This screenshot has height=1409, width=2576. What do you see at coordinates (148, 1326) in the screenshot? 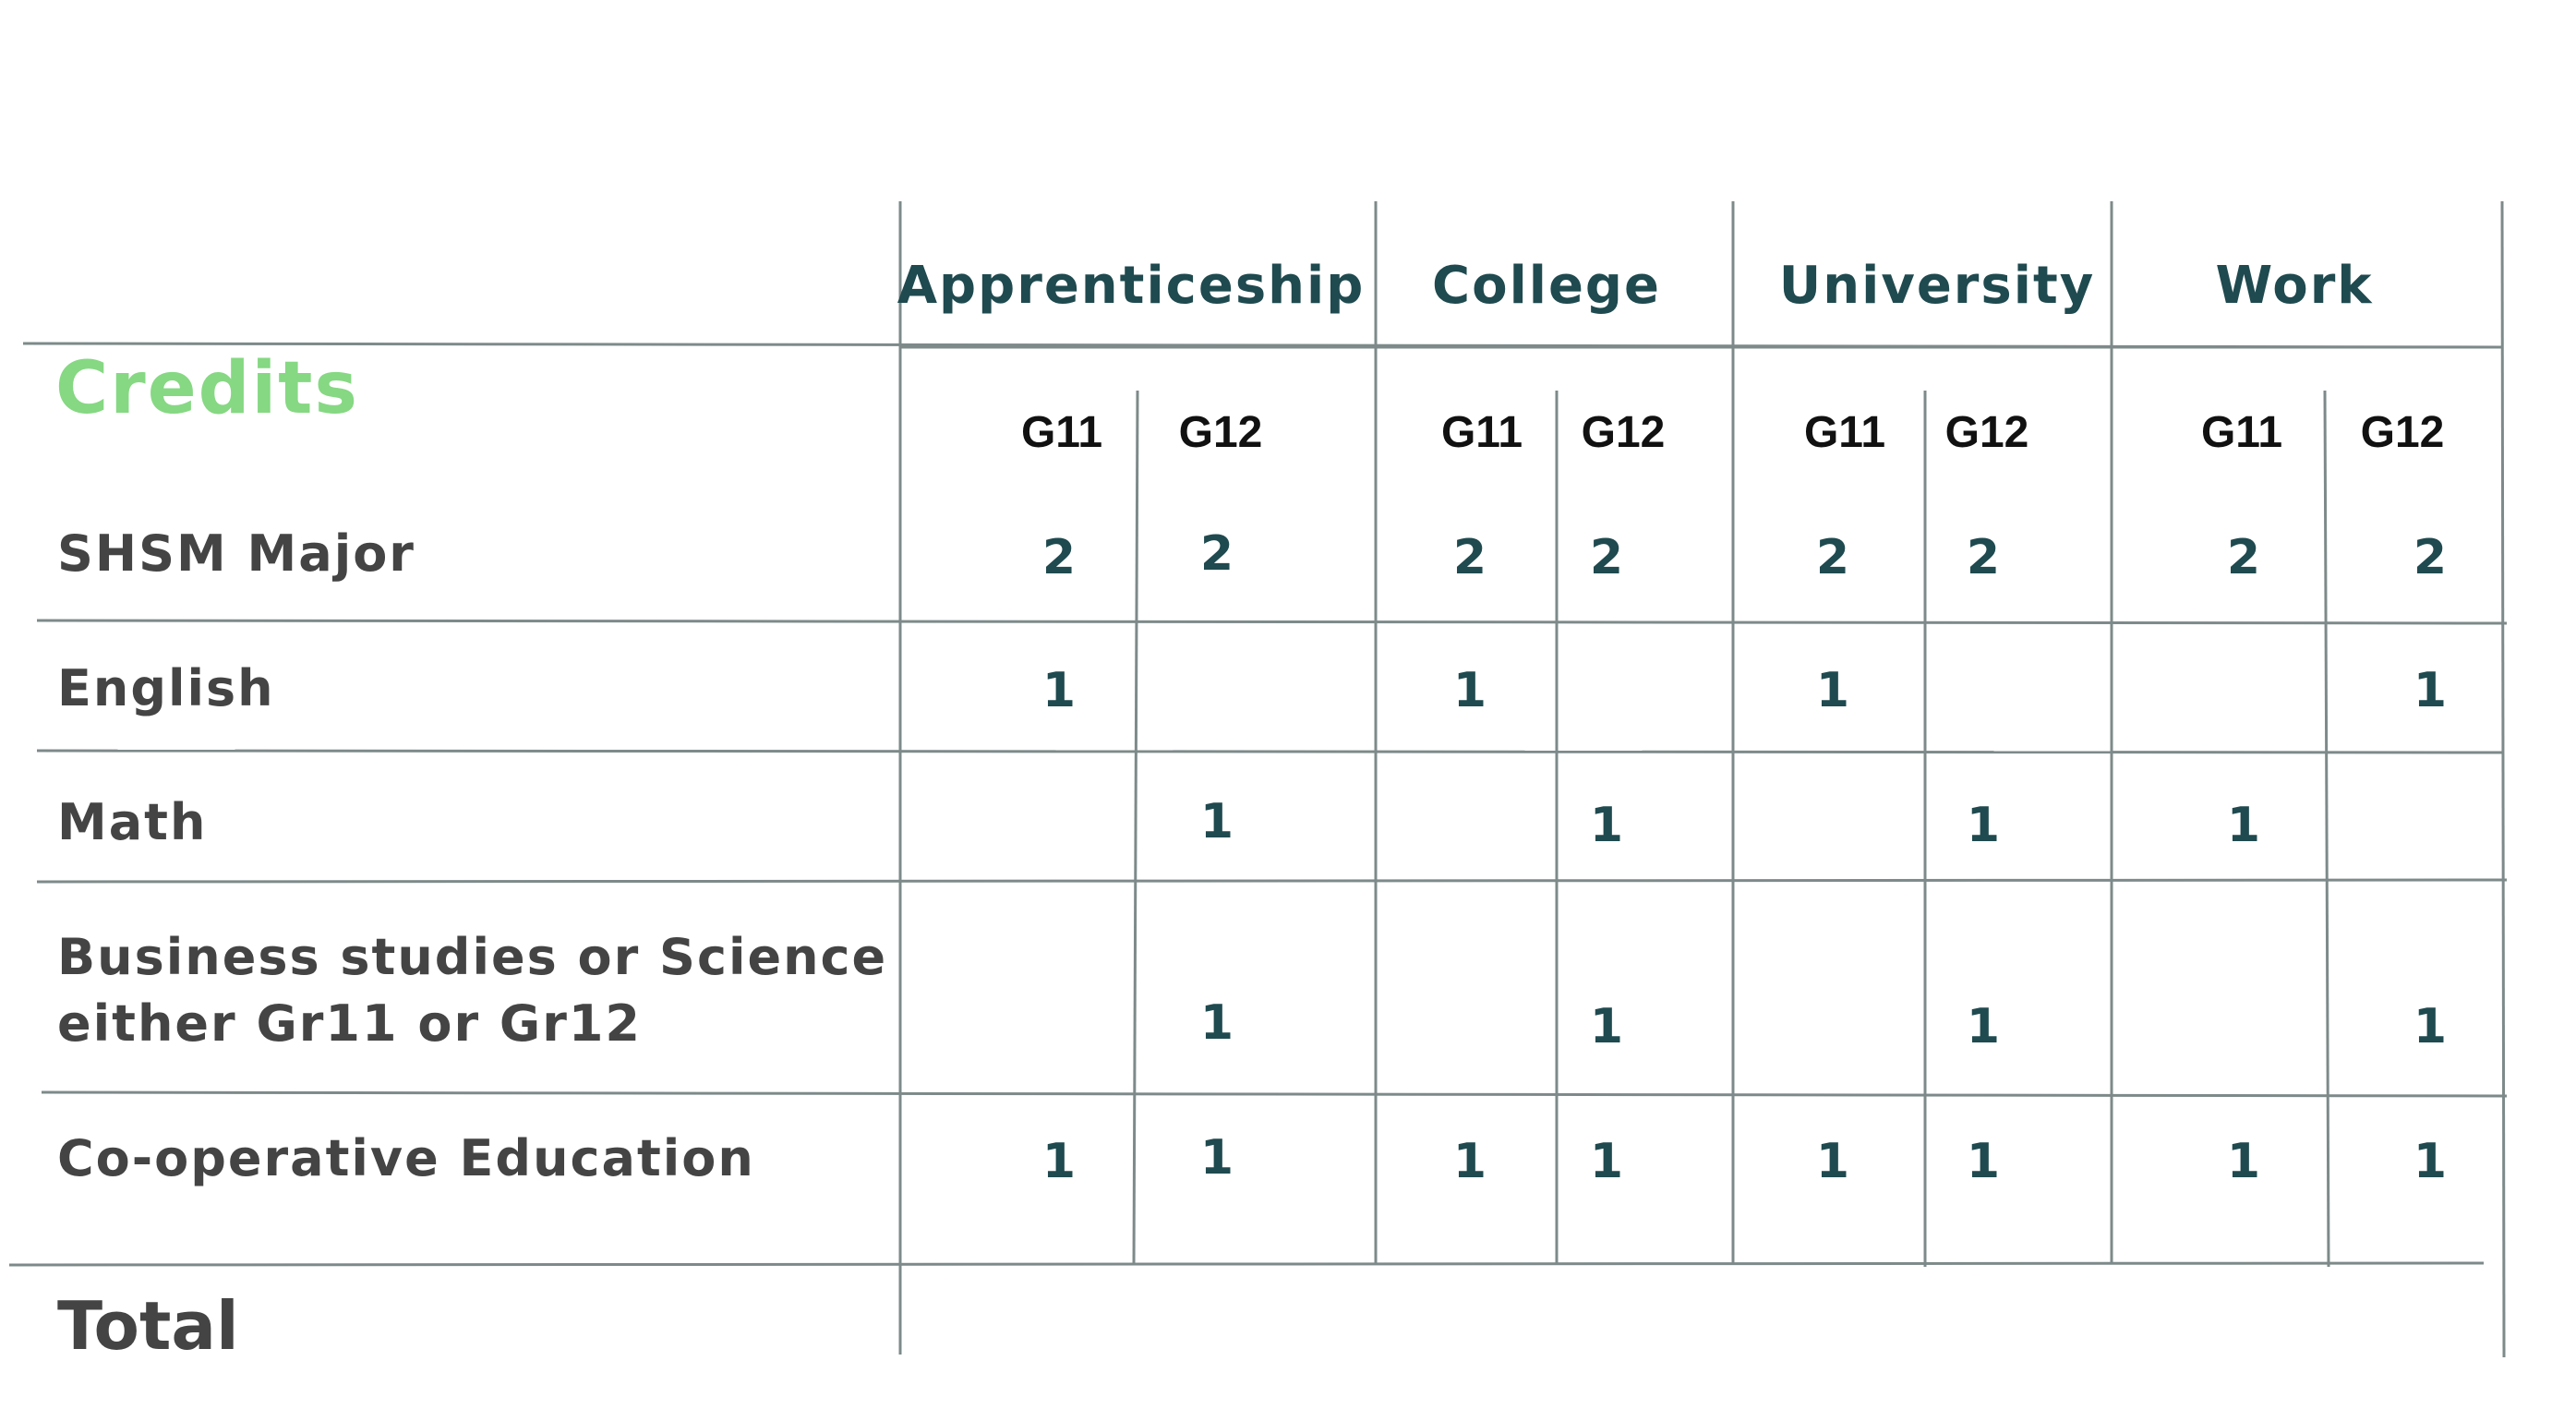
I see `total-label: Total` at bounding box center [148, 1326].